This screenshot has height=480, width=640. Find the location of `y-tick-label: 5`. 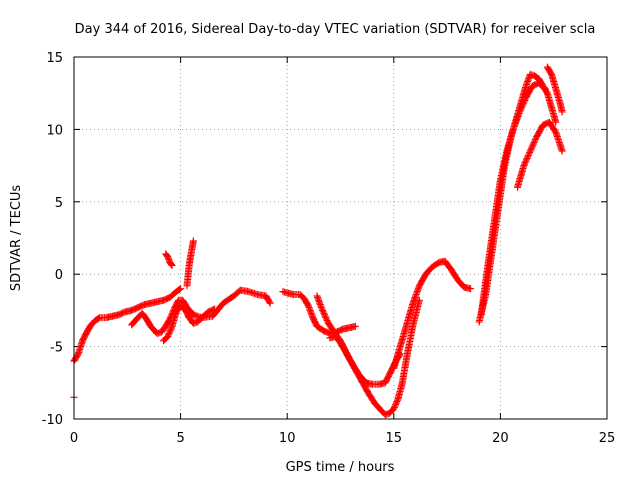

y-tick-label: 5 is located at coordinates (59, 203).